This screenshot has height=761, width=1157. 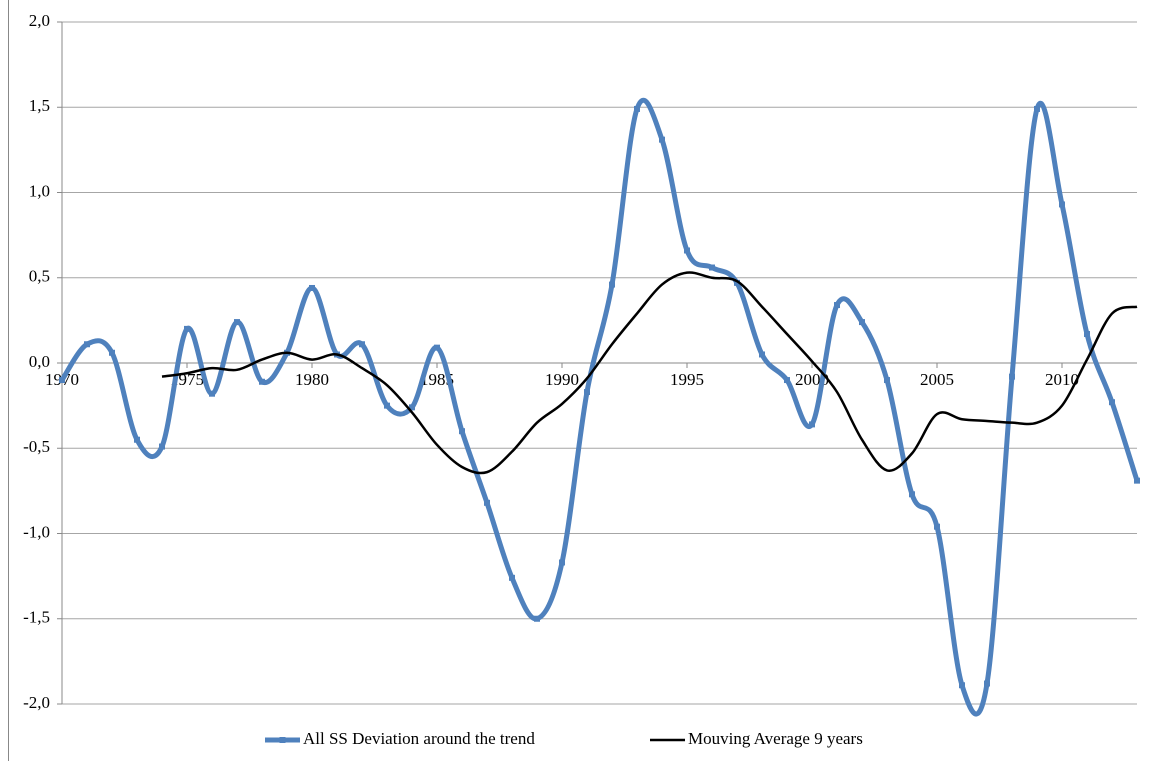 I want to click on y-tick-label: -0,5, so click(x=36, y=446).